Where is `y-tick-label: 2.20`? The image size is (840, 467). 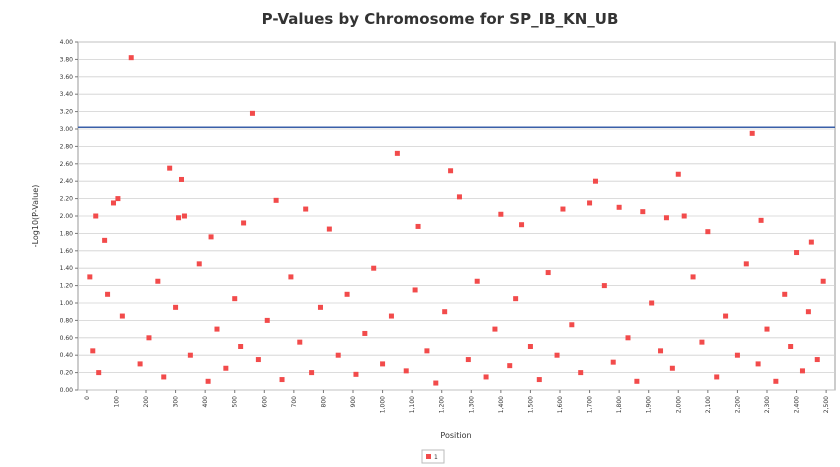 y-tick-label: 2.20 is located at coordinates (67, 199).